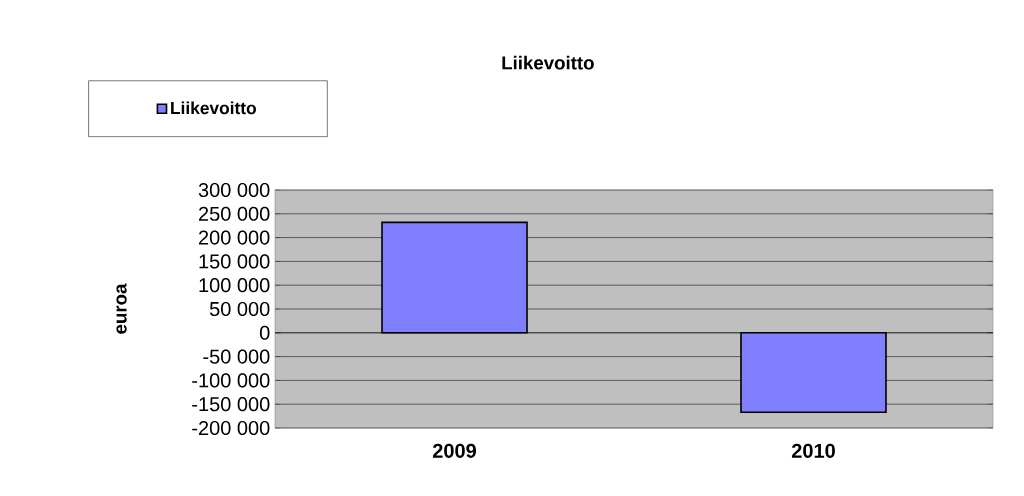 The height and width of the screenshot is (496, 1024). Describe the element at coordinates (231, 380) in the screenshot. I see `y-tick-label: -100 000` at that location.